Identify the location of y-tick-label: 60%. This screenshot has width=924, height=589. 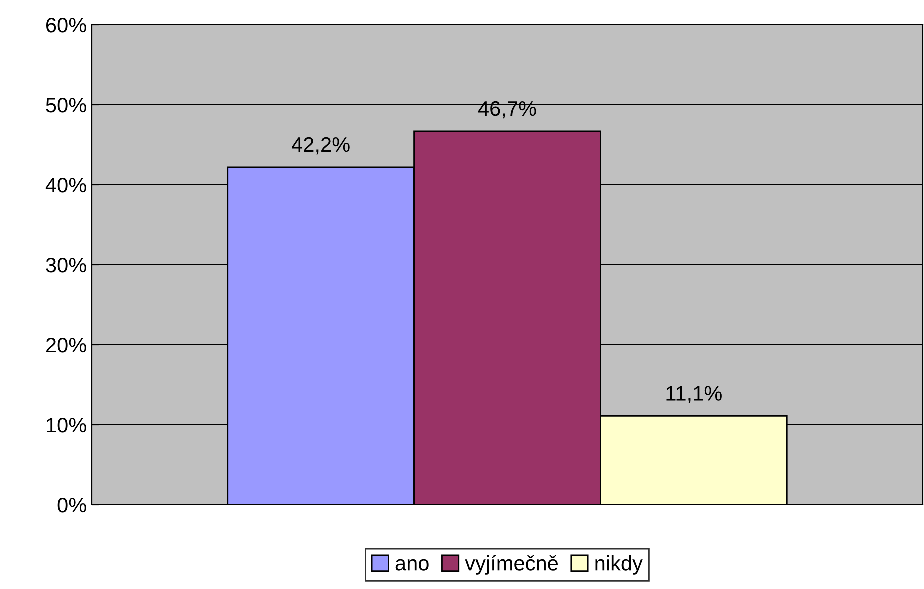
(66, 25).